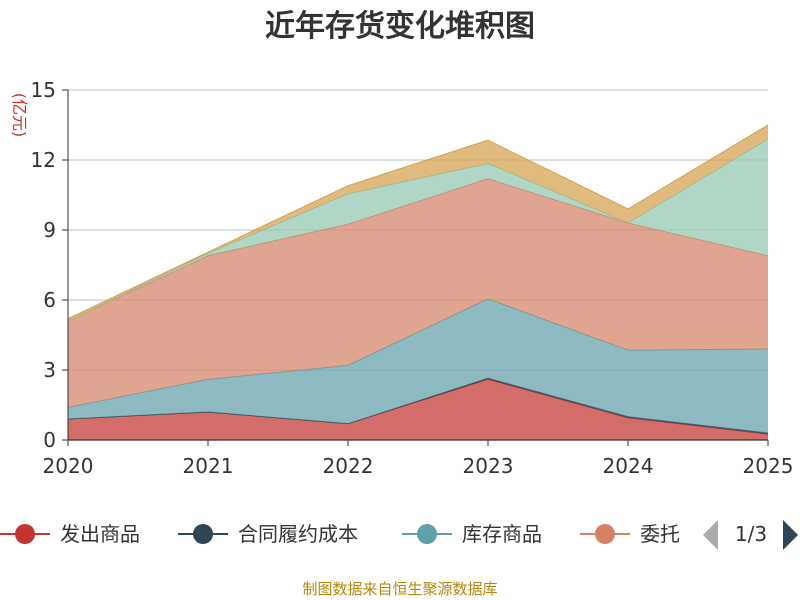  Describe the element at coordinates (208, 466) in the screenshot. I see `x-tick-label: 2021` at that location.